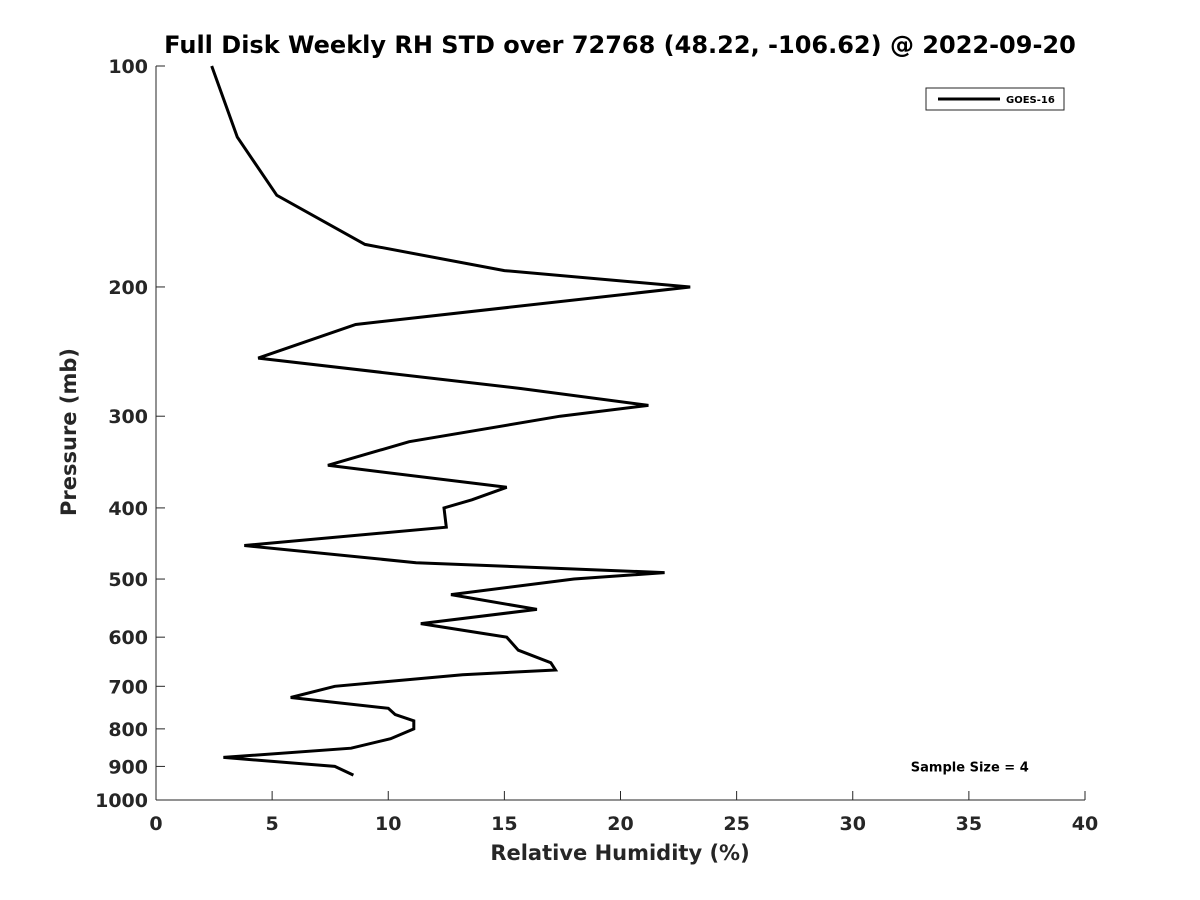 The width and height of the screenshot is (1200, 900). I want to click on x-axis-ticks: 0 5 10 15 20 25 30 35 40, so click(623, 813).